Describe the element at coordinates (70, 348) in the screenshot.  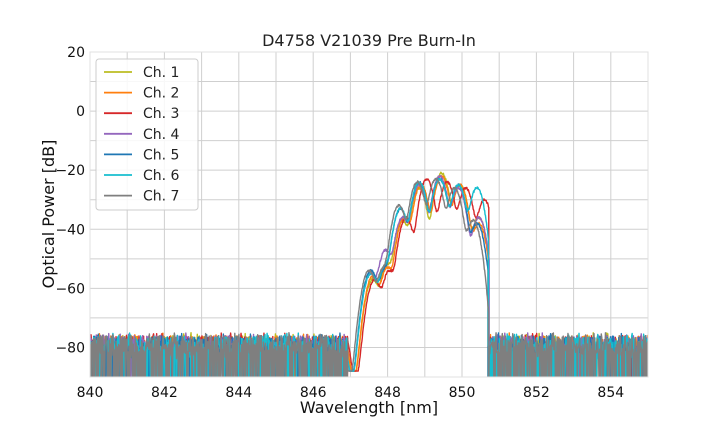
I see `y-tick-label: −80` at that location.